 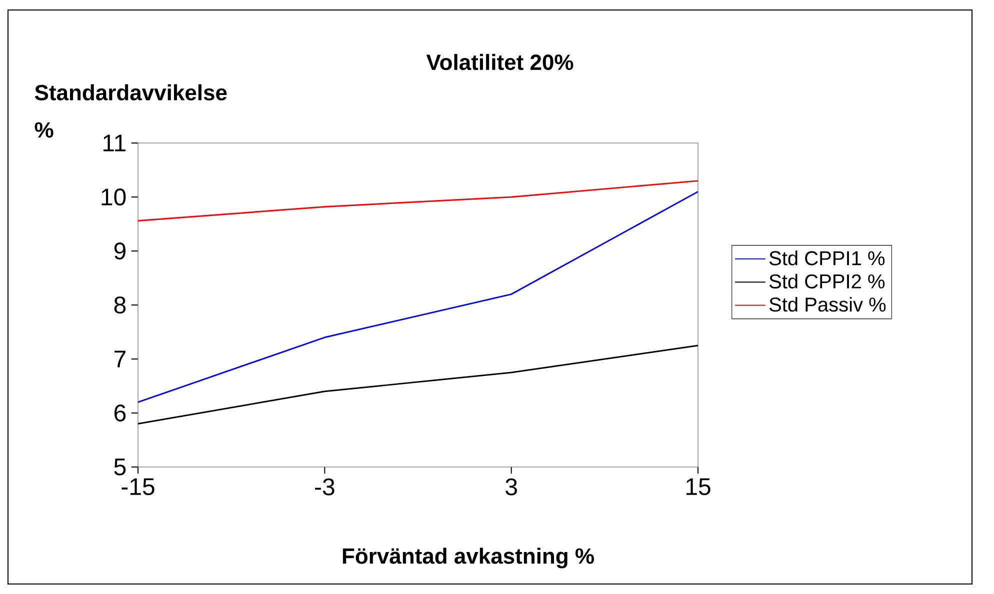 I want to click on y-tick-label: 10, so click(x=114, y=197).